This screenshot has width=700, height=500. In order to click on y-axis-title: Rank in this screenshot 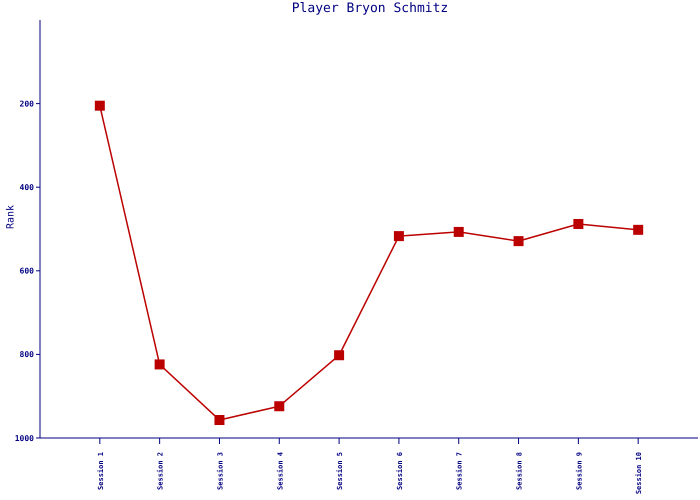, I will do `click(11, 216)`.